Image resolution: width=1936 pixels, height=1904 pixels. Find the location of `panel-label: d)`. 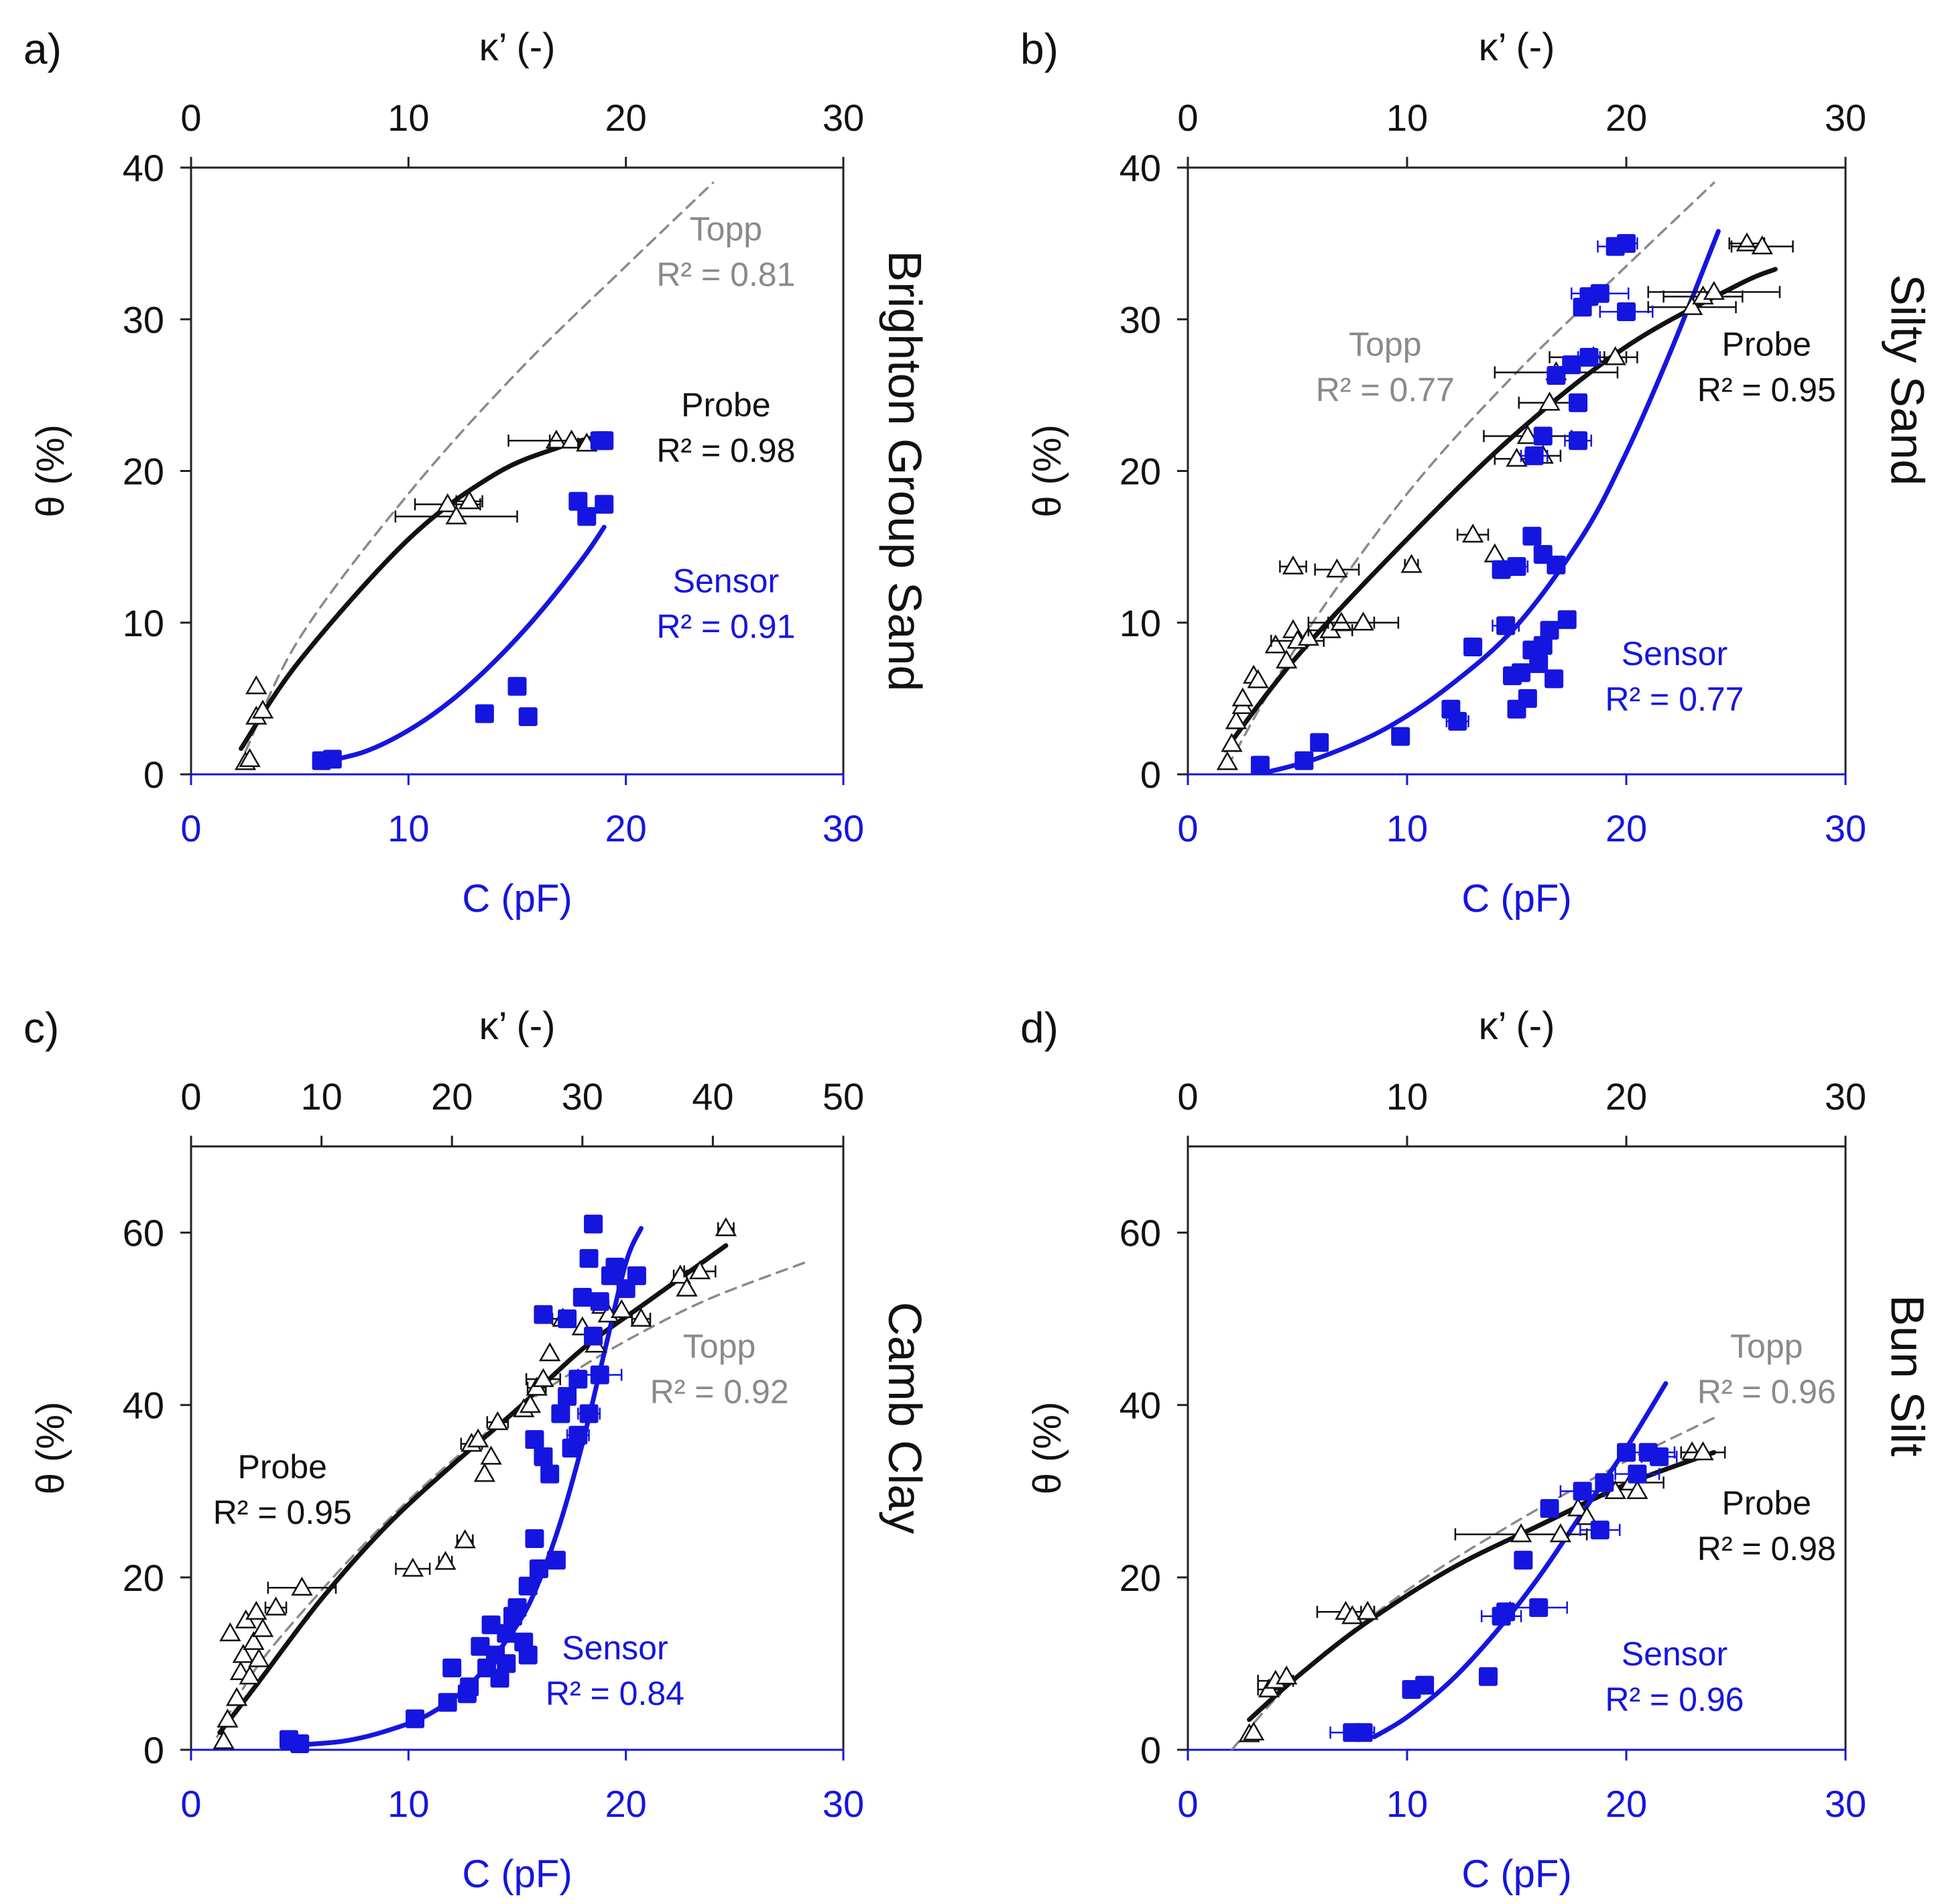

panel-label: d) is located at coordinates (1039, 1028).